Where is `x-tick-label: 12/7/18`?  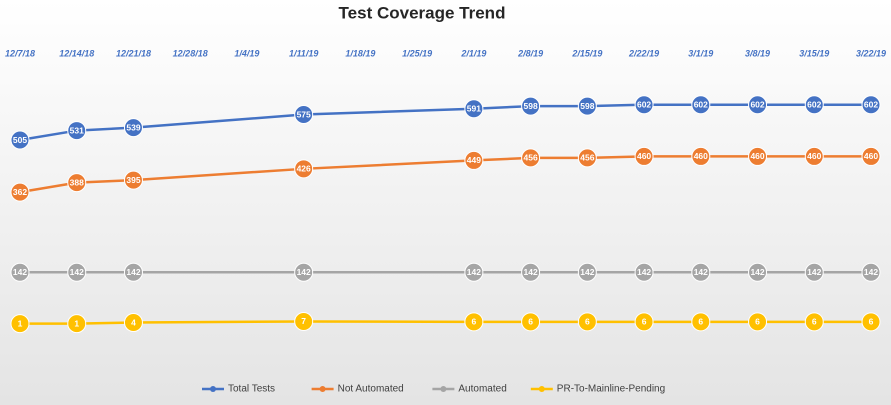 x-tick-label: 12/7/18 is located at coordinates (20, 53).